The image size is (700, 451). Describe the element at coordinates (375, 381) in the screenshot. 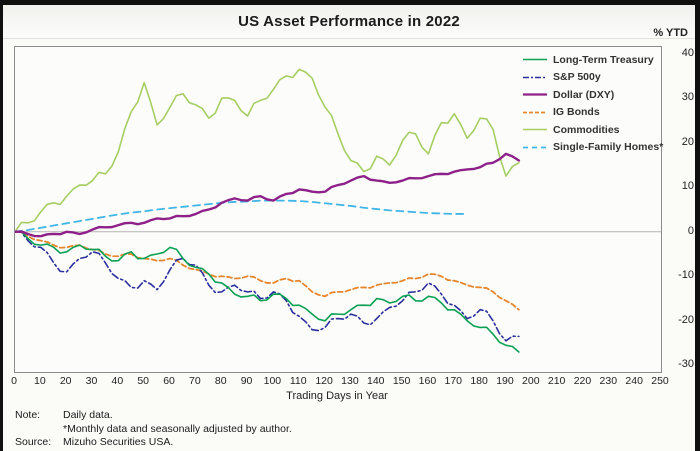

I see `x-tick-140: 140` at that location.